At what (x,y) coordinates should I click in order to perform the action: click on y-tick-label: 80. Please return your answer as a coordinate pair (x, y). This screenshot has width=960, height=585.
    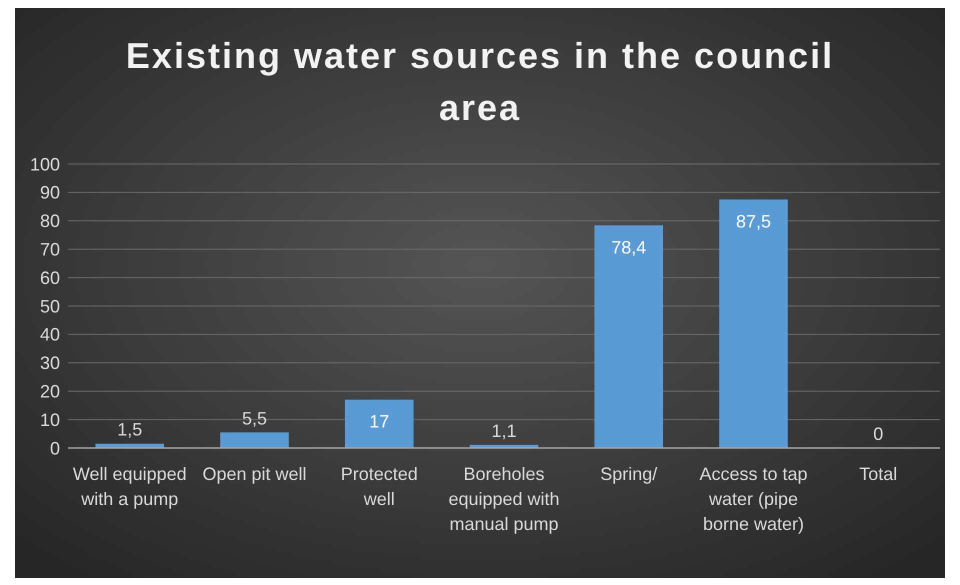
    Looking at the image, I should click on (50, 221).